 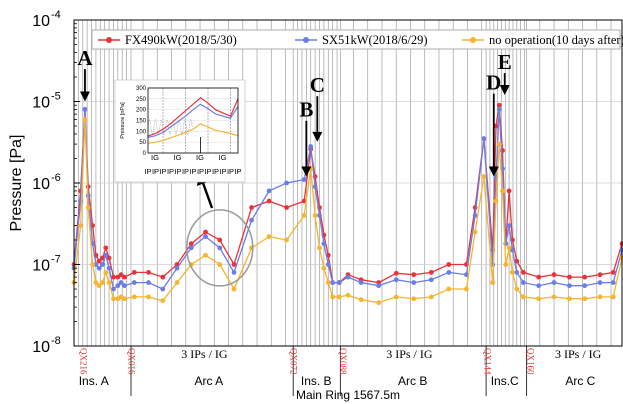 I want to click on annotation-label: D, so click(x=493, y=83).